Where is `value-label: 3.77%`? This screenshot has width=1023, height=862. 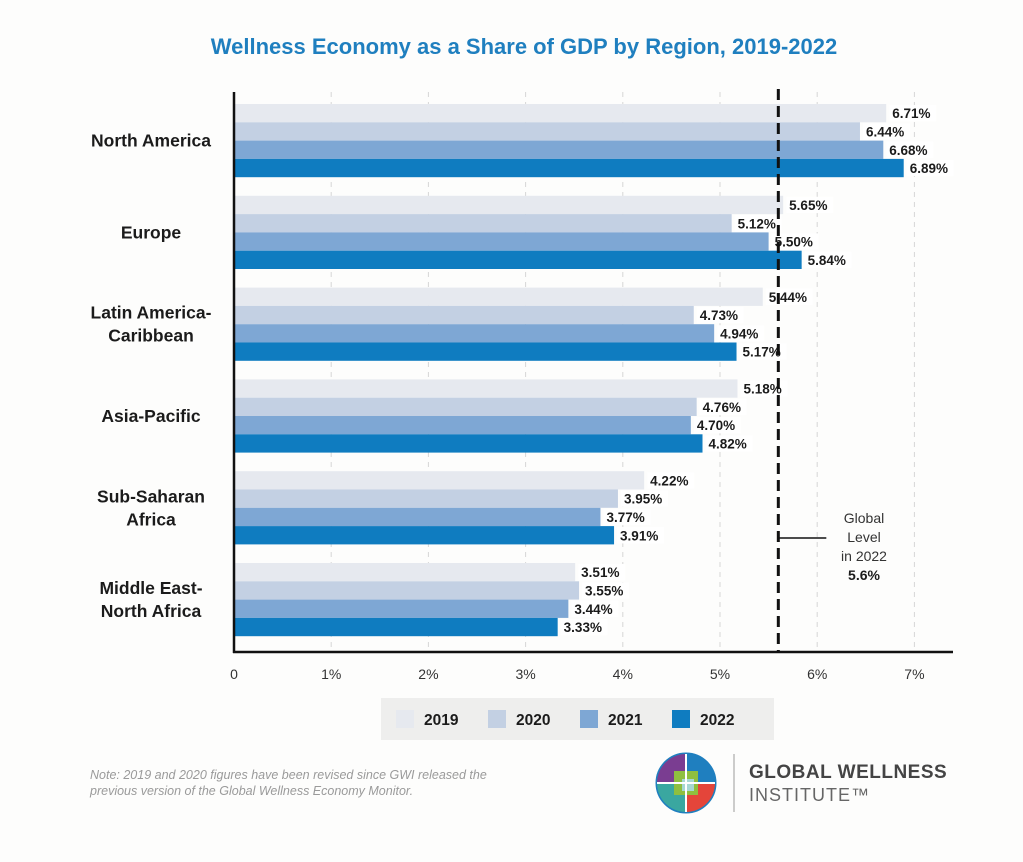 value-label: 3.77% is located at coordinates (625, 517).